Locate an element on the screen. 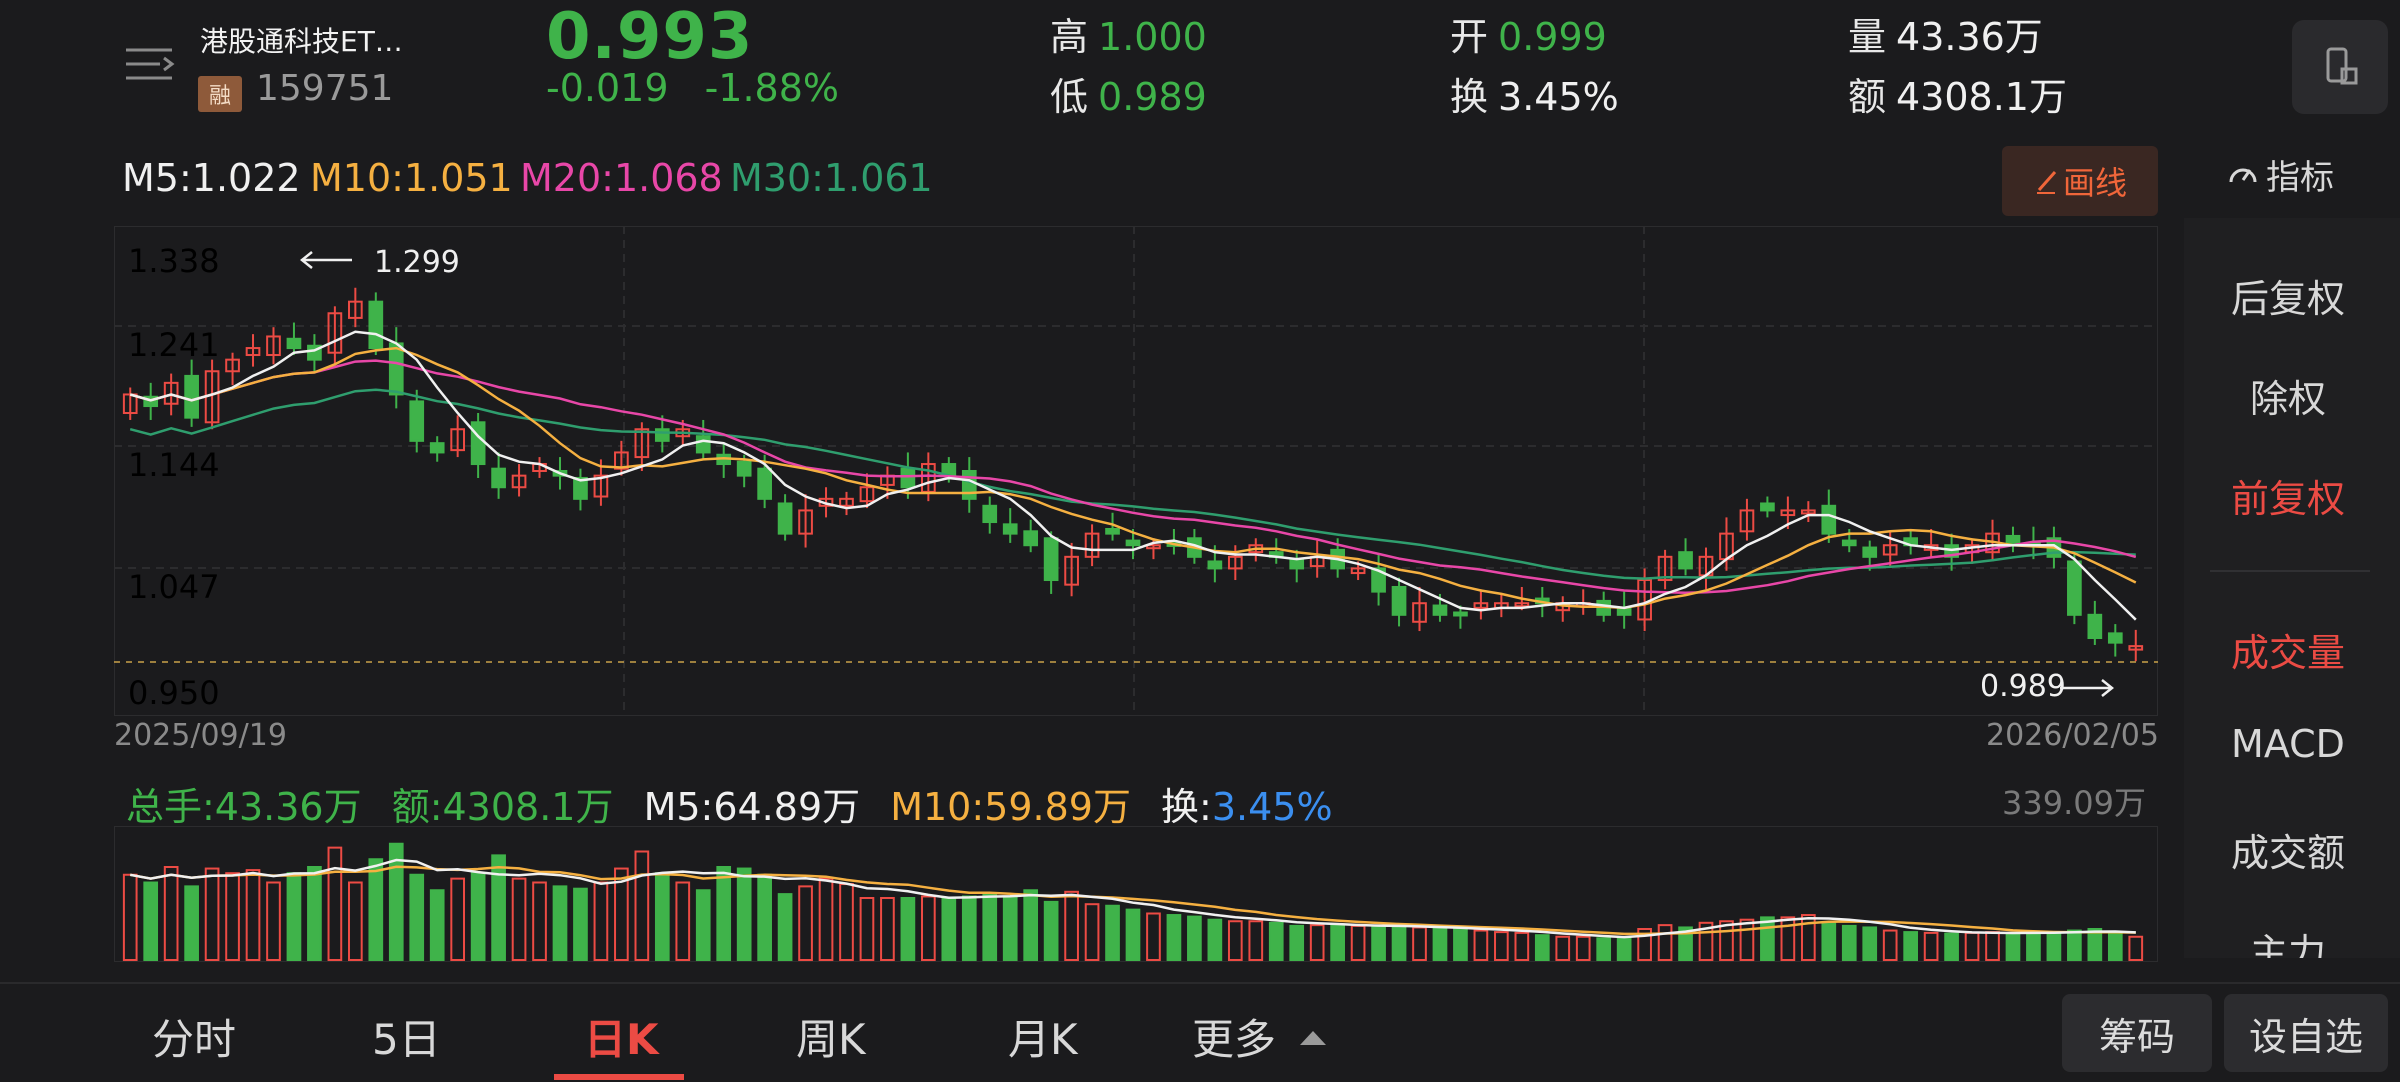 The height and width of the screenshot is (1082, 2400). y-label: 1.144 is located at coordinates (174, 465).